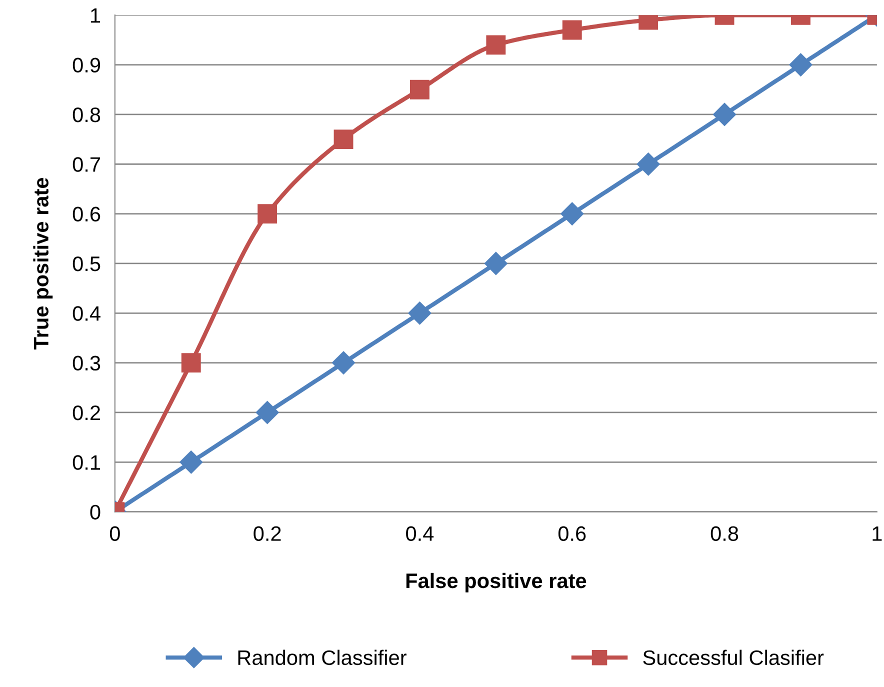 This screenshot has height=687, width=884. I want to click on y-tick-label: 0.2, so click(86, 412).